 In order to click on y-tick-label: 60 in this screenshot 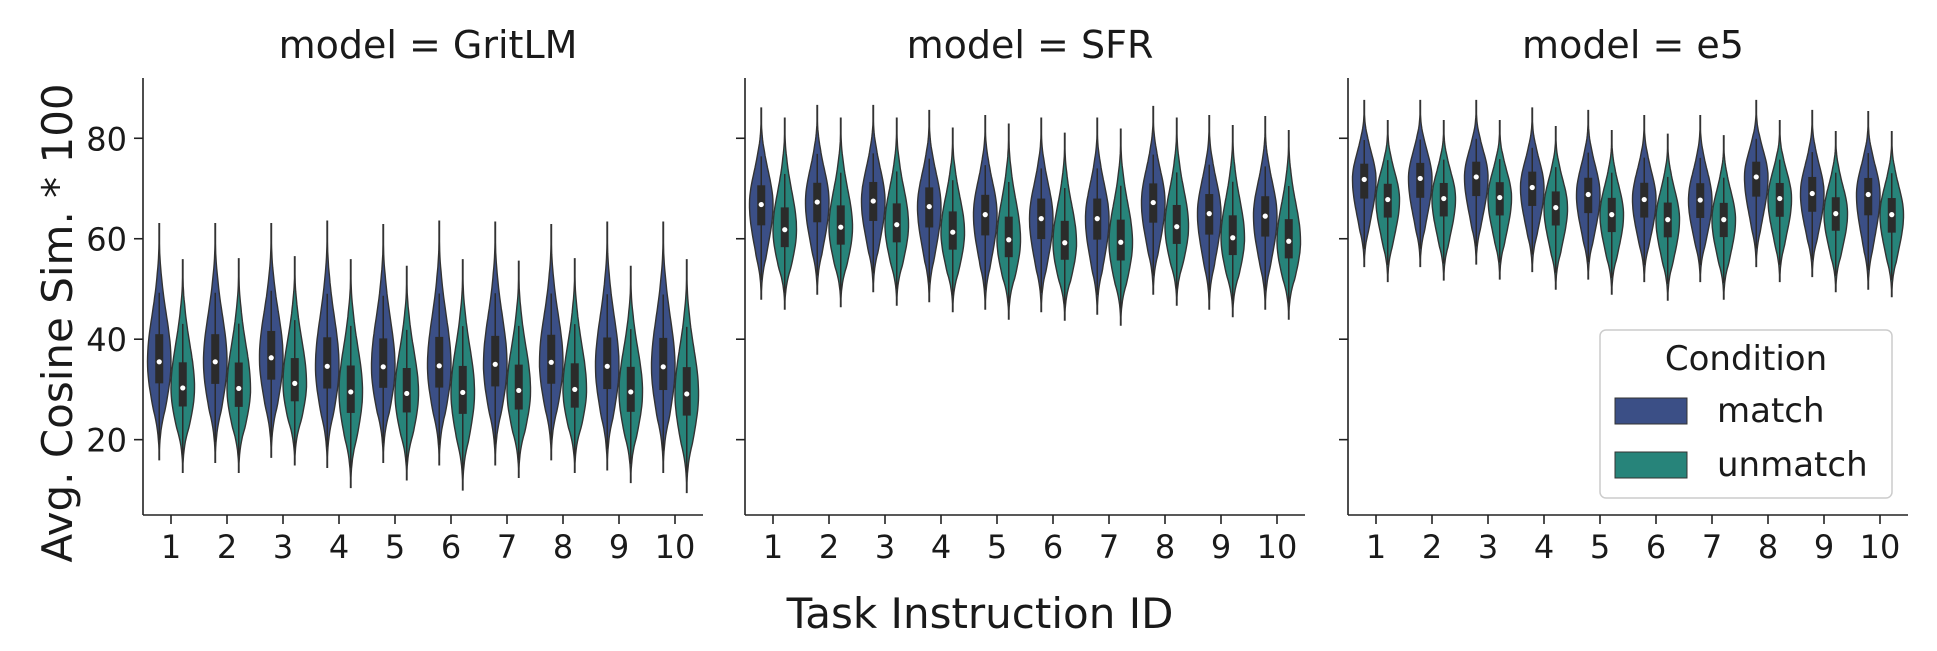, I will do `click(106, 240)`.